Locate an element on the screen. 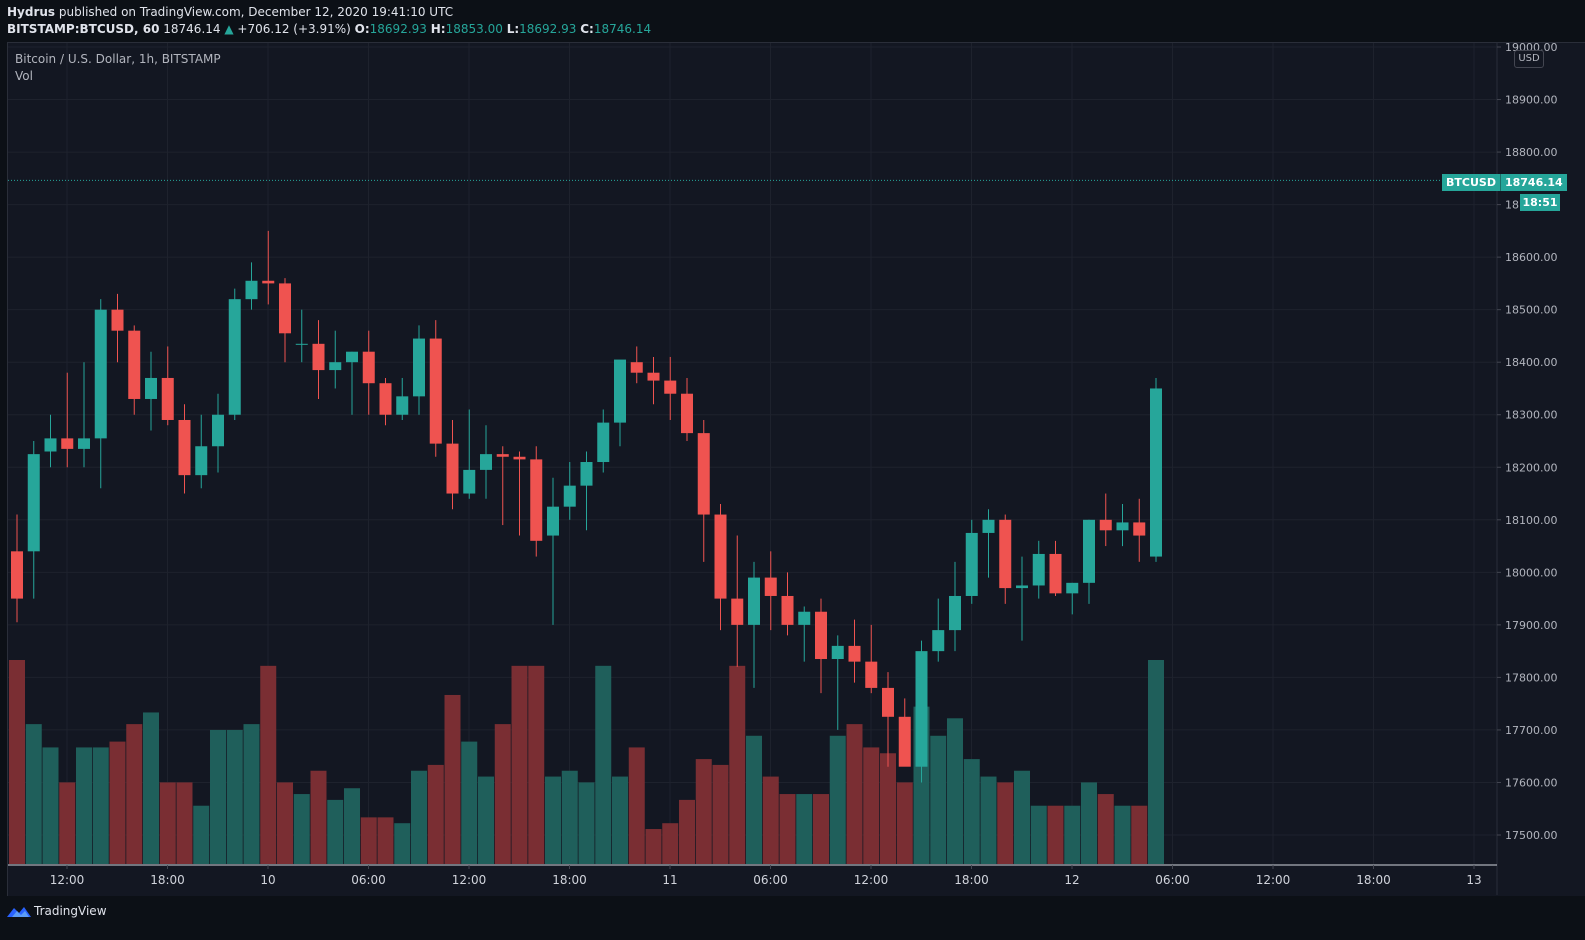  high-value: 18853.00 is located at coordinates (474, 29).